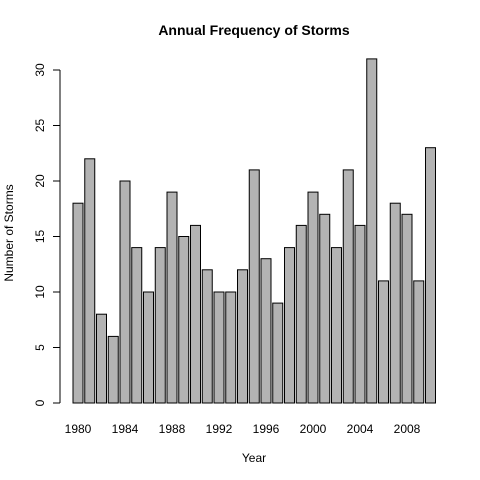 Image resolution: width=480 pixels, height=480 pixels. What do you see at coordinates (90, 281) in the screenshot?
I see `bar-1981` at bounding box center [90, 281].